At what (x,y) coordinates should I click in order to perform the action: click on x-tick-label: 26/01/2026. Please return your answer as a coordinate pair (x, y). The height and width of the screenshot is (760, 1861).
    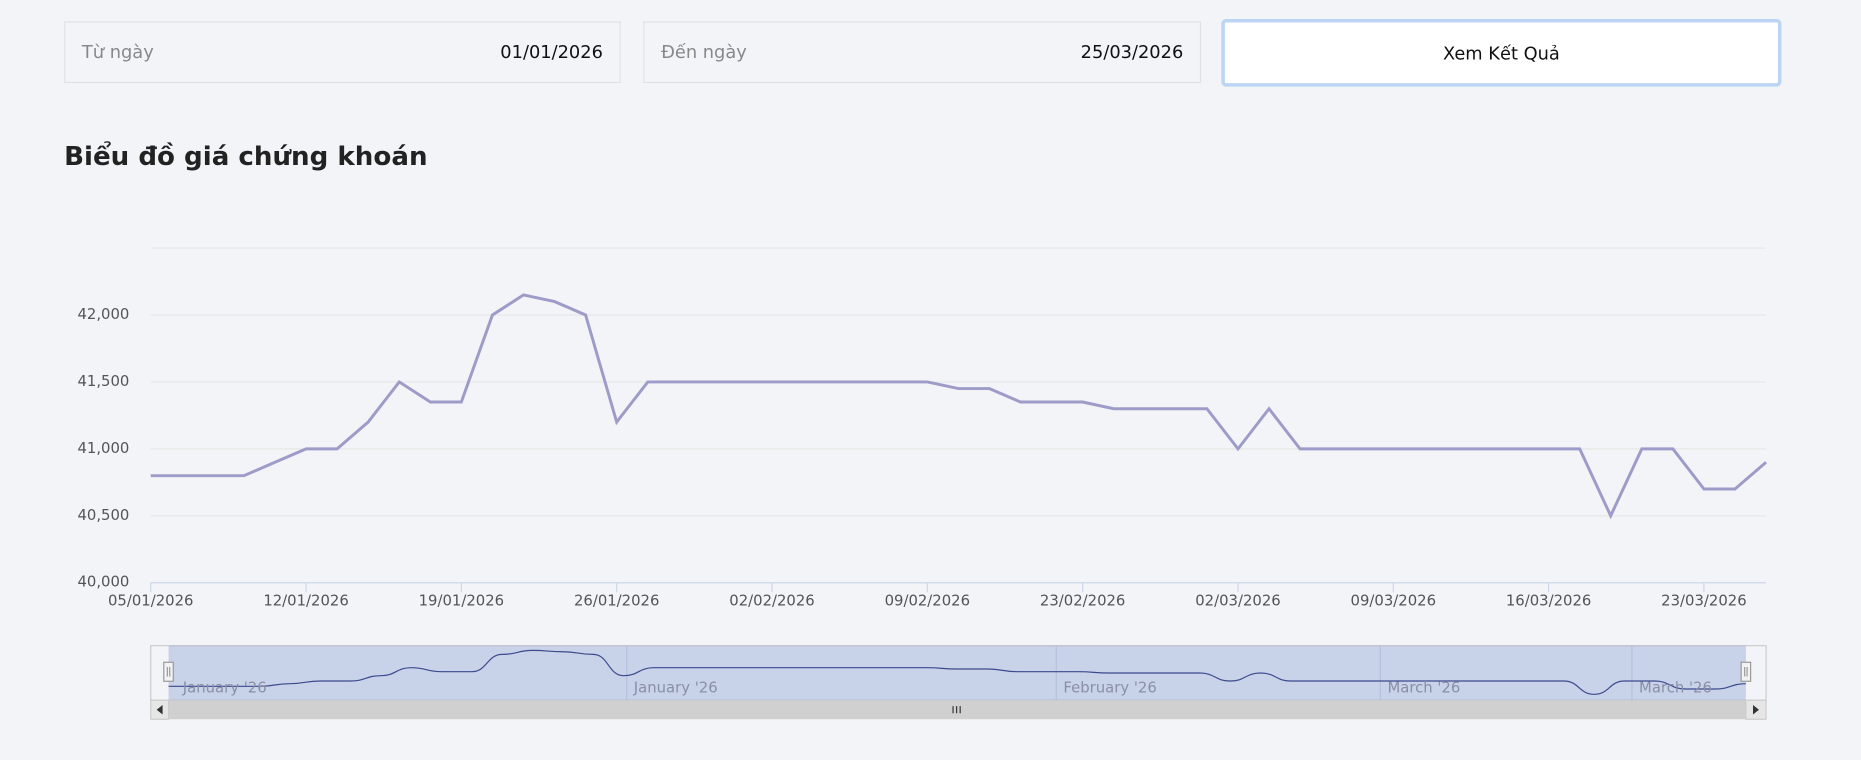
    Looking at the image, I should click on (616, 601).